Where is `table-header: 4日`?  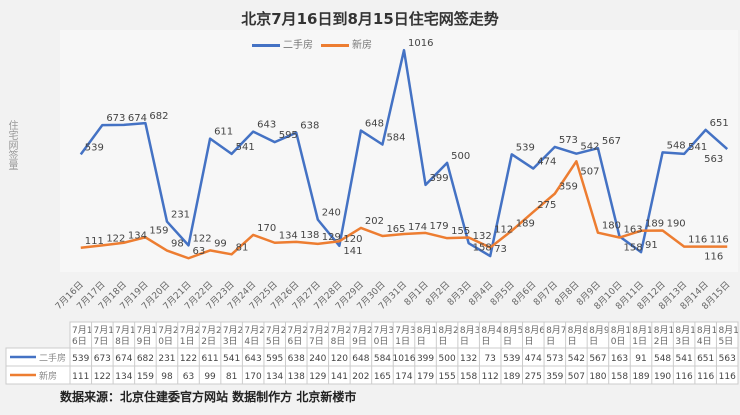
table-header: 4日 is located at coordinates (704, 341).